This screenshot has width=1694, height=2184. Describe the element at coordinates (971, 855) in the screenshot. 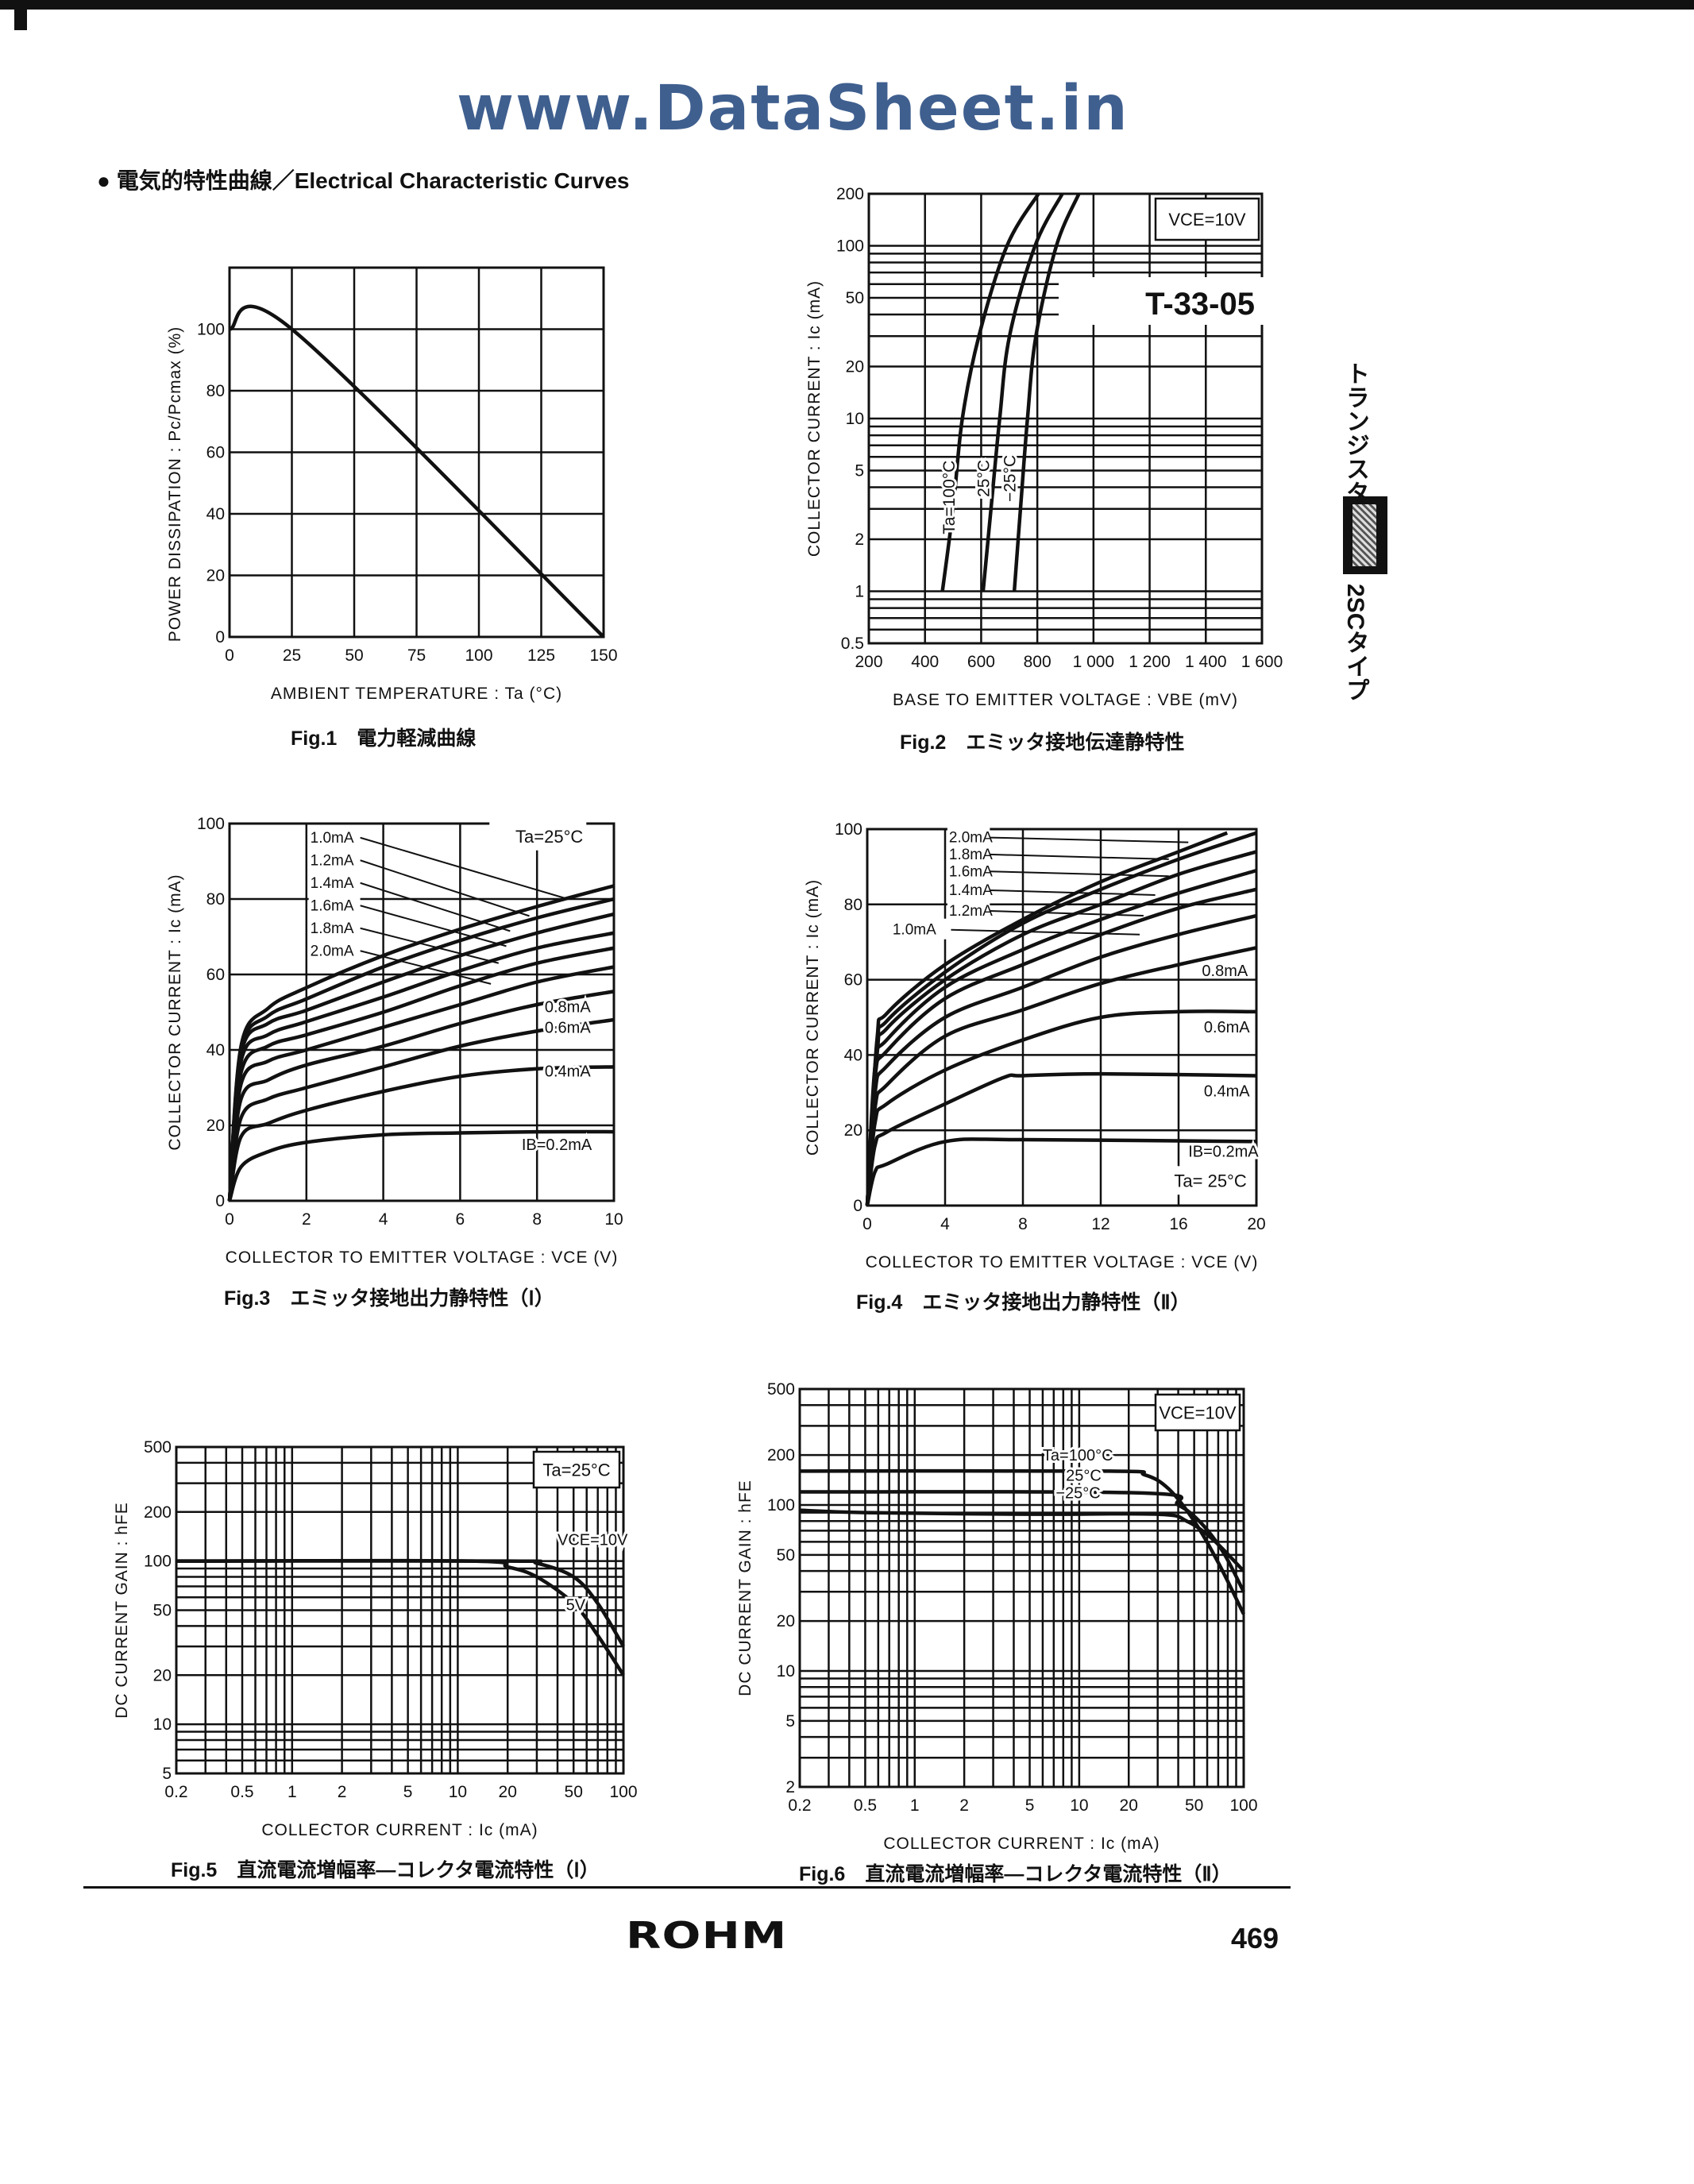

I see `series-label: 1.8mA` at that location.